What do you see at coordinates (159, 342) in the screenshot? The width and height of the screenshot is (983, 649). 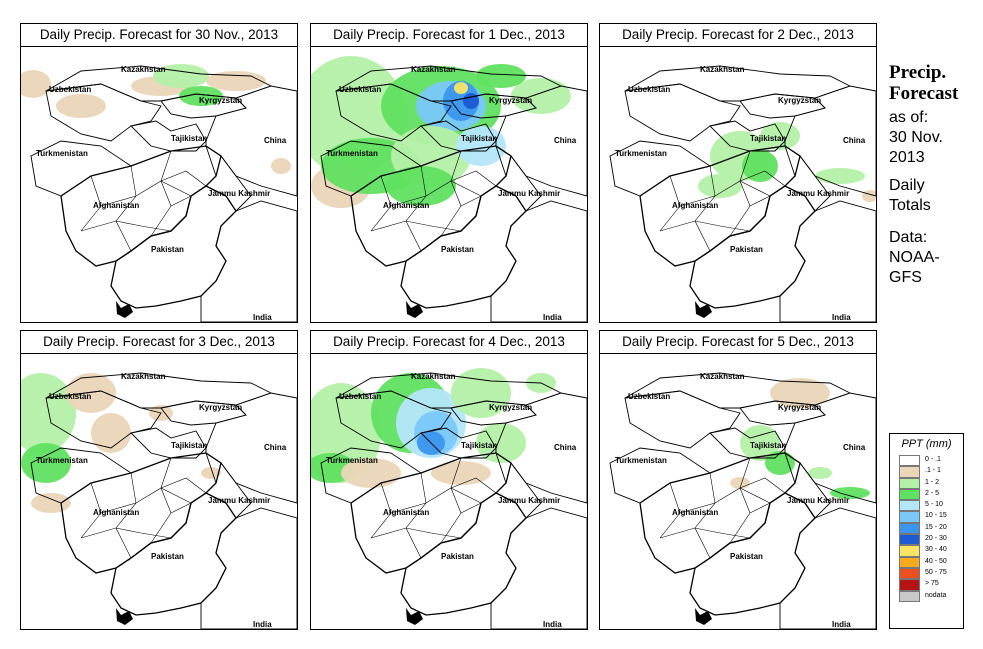 I see `panel-title: Daily Precip. Forecast for 3 Dec., 2013` at bounding box center [159, 342].